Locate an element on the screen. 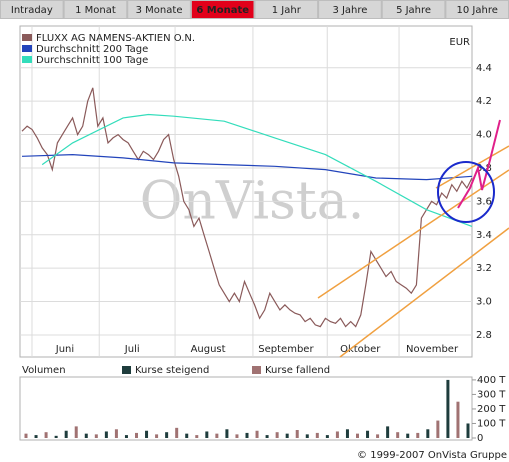 This screenshot has height=462, width=509. tab-label: 10 Jahre is located at coordinates (477, 10).